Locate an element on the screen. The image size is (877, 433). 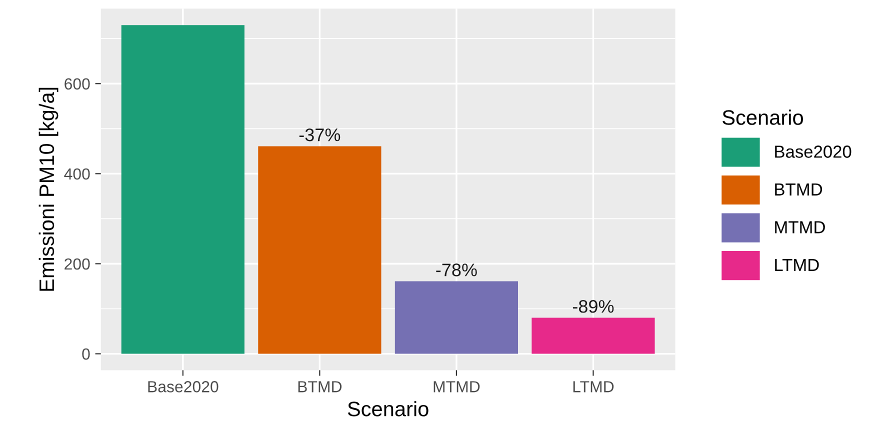
annotation: -37% is located at coordinates (319, 135).